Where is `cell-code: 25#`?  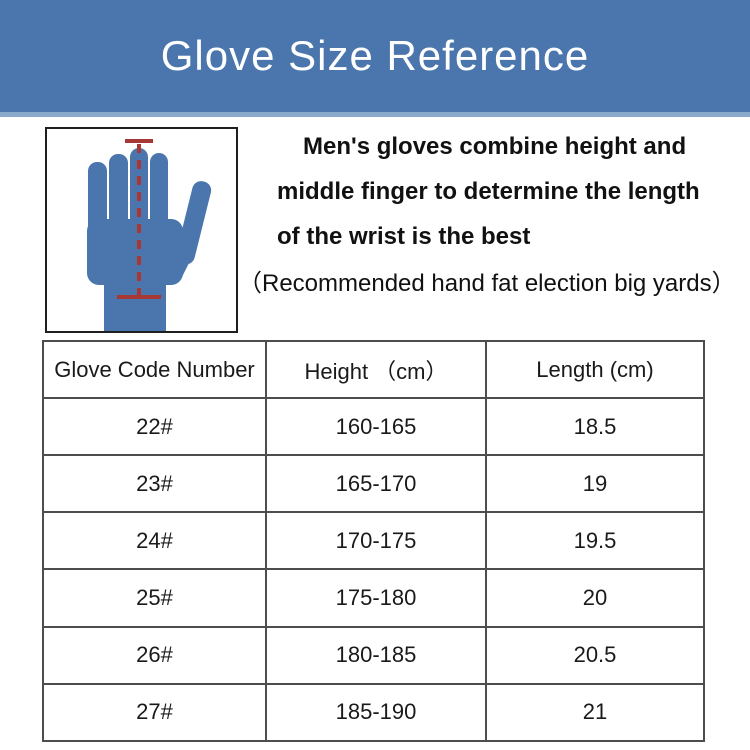 cell-code: 25# is located at coordinates (154, 598).